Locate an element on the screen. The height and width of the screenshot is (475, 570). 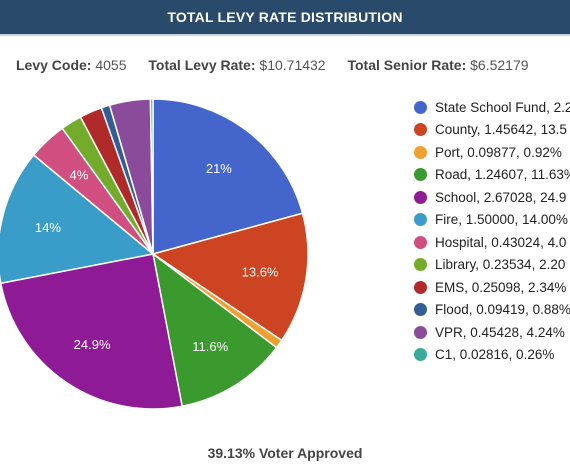
legend-label: County, 1.45642, 13.5 is located at coordinates (501, 130).